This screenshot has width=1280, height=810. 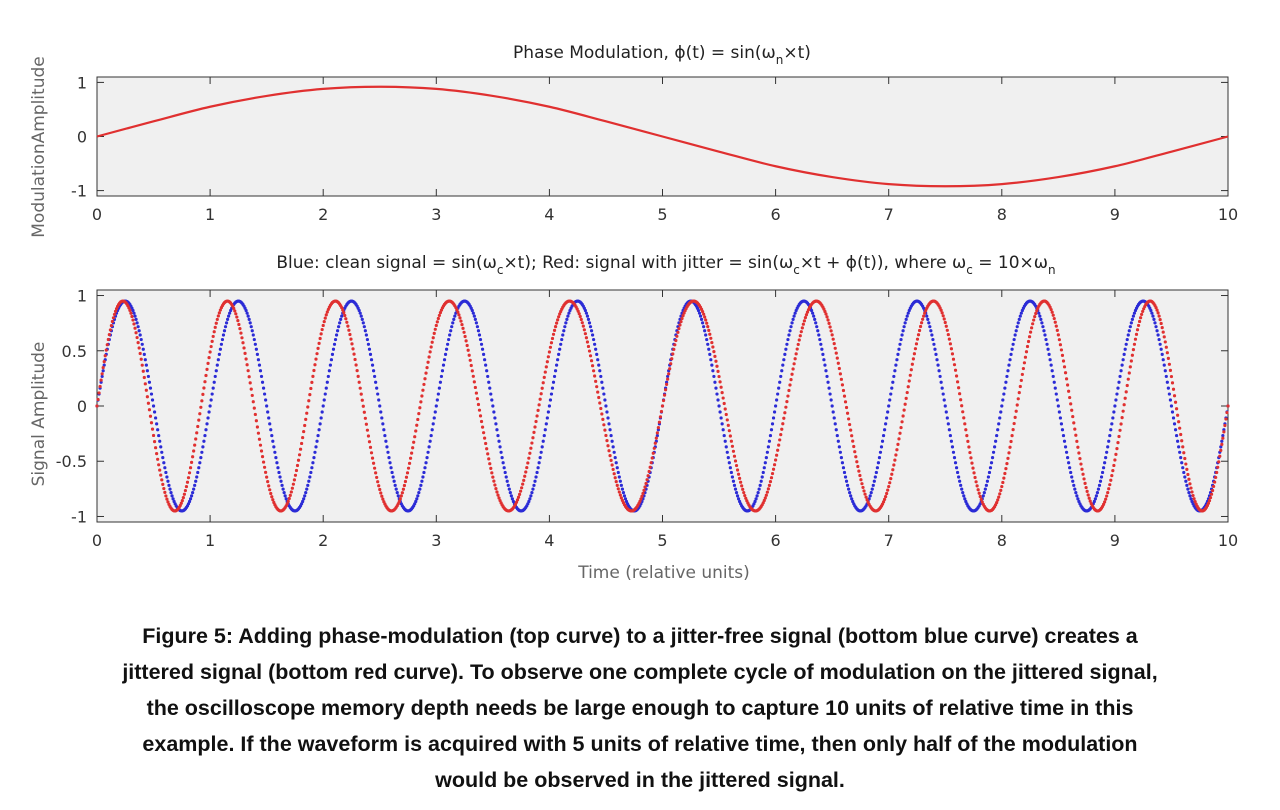 What do you see at coordinates (323, 540) in the screenshot?
I see `bottom-xtick-label: 2` at bounding box center [323, 540].